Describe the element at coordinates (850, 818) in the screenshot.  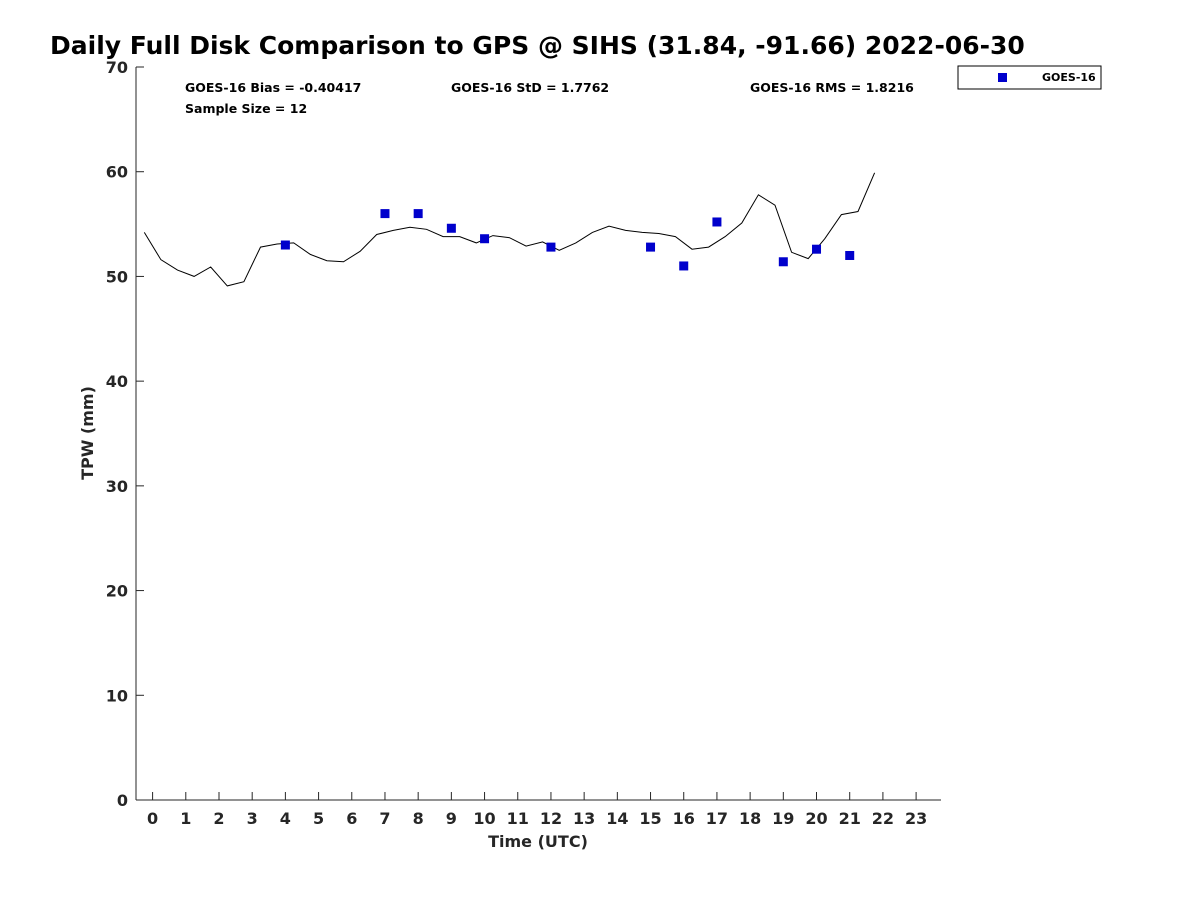
I see `x-tick-label: 21` at that location.